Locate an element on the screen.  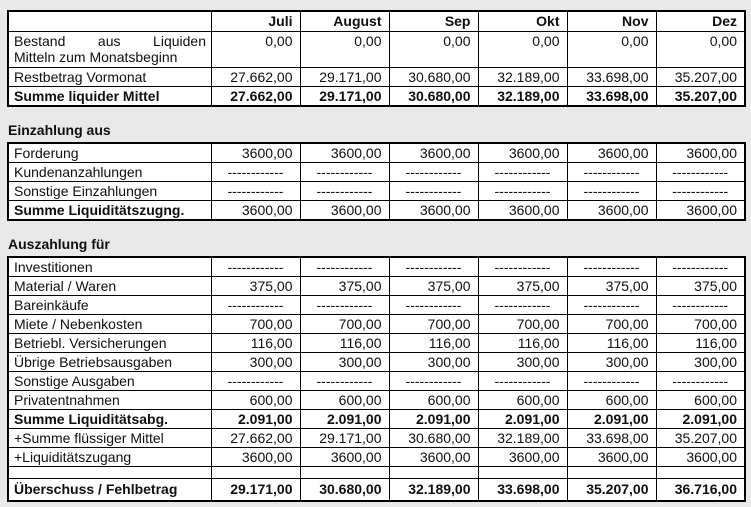
row-label: Sonstige Einzahlungen is located at coordinates (109, 191).